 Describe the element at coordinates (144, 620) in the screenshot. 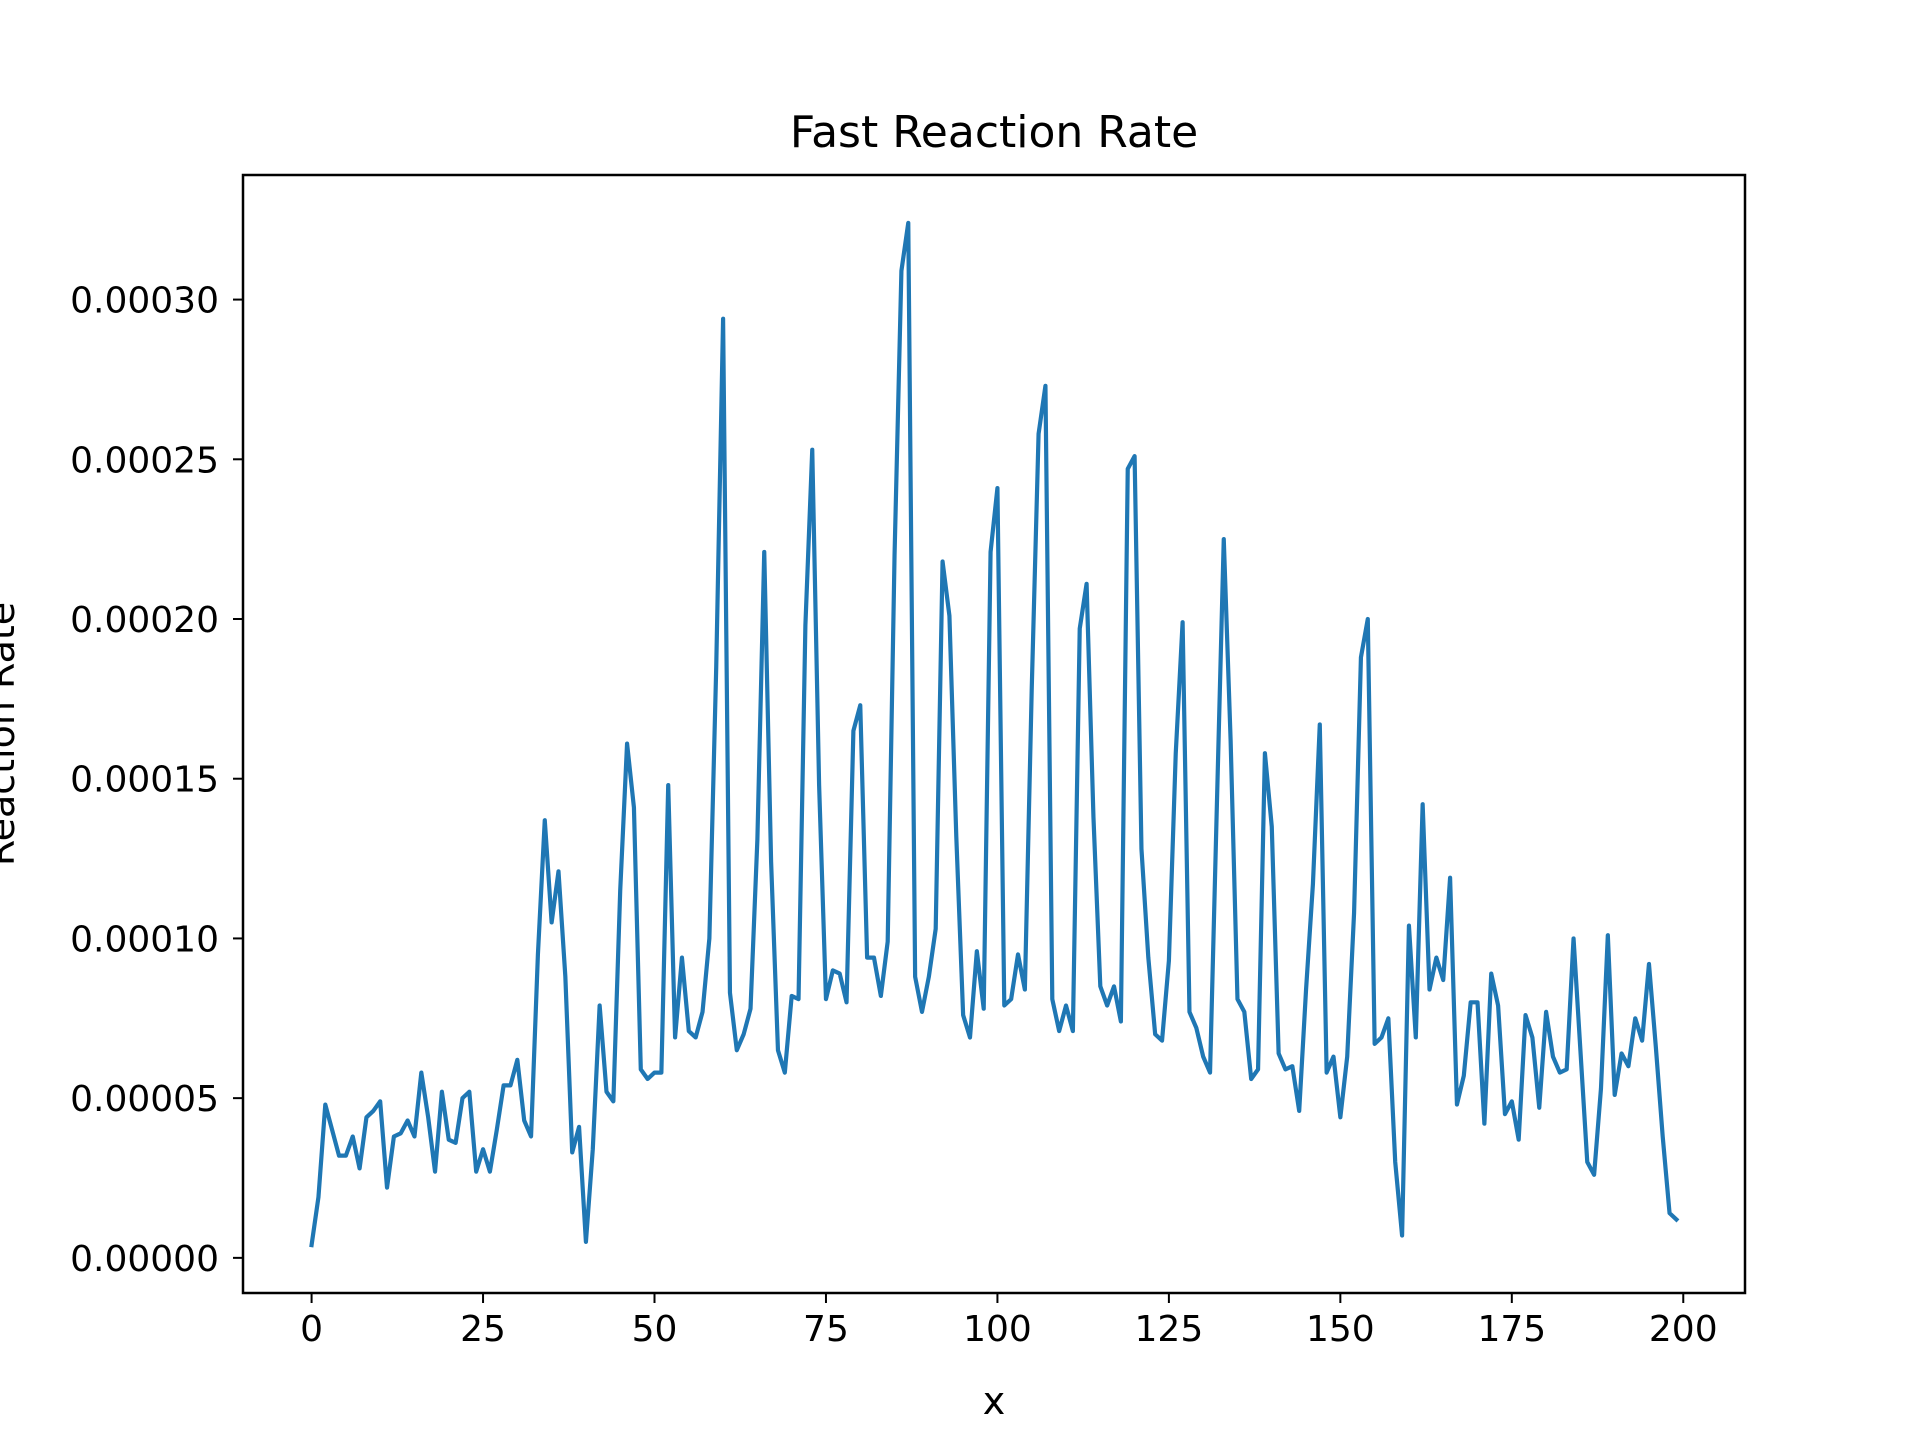

I see `y-tick-label: 0.00020` at that location.